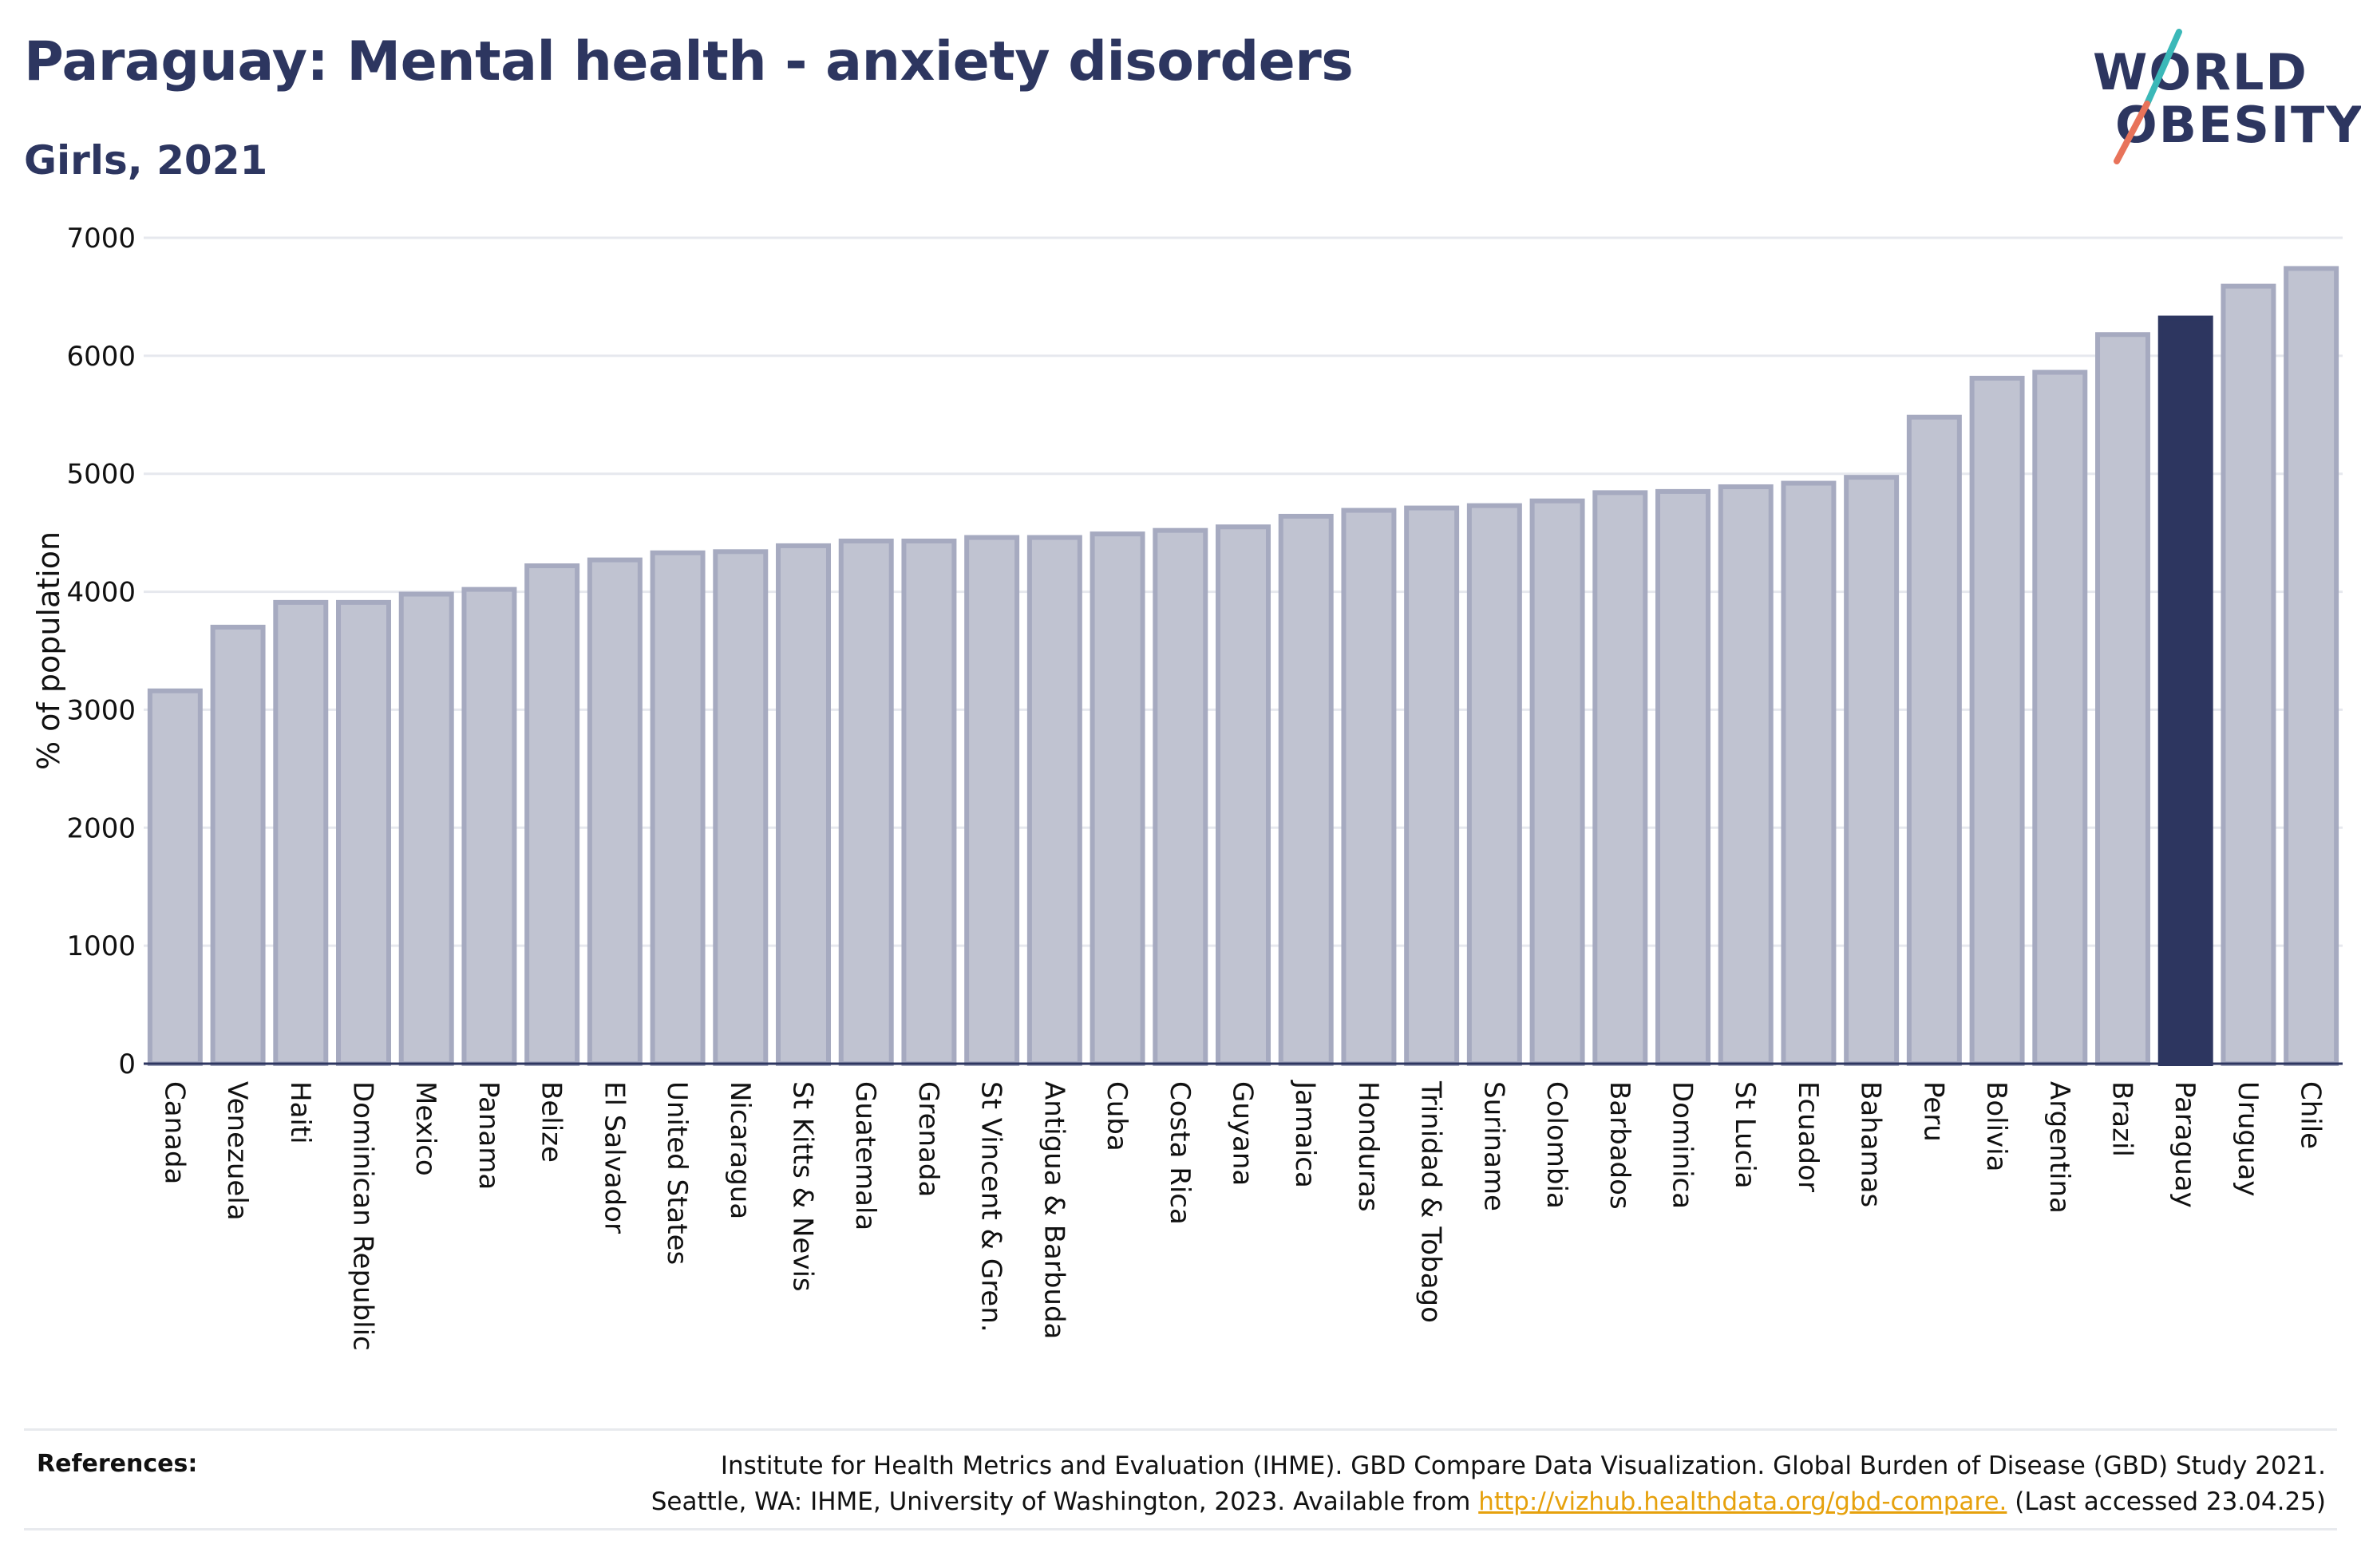  What do you see at coordinates (1306, 789) in the screenshot?
I see `bar-jamaica` at bounding box center [1306, 789].